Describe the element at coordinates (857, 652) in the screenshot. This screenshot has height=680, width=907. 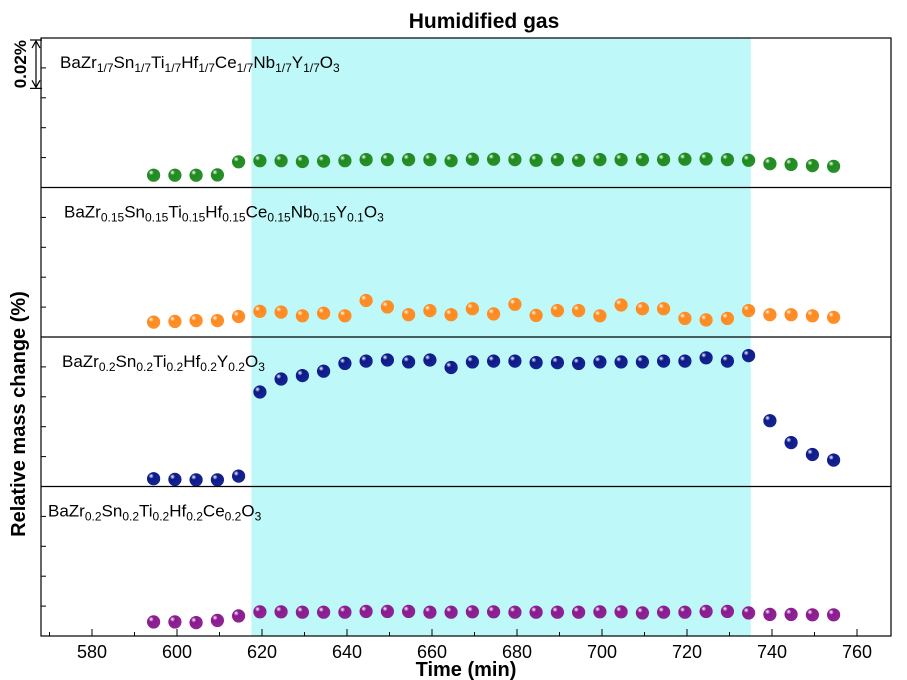
I see `x-tick-label: 760` at that location.